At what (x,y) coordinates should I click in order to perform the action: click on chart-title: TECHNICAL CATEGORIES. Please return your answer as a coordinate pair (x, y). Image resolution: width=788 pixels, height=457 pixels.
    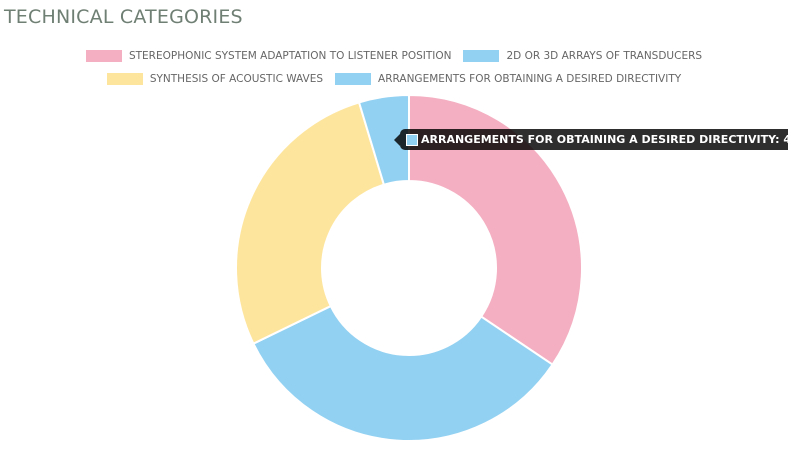
    Looking at the image, I should click on (123, 17).